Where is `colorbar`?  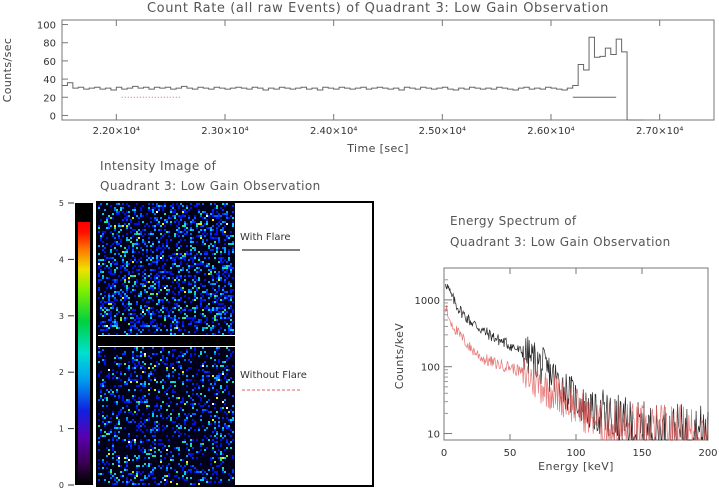 colorbar is located at coordinates (84, 353).